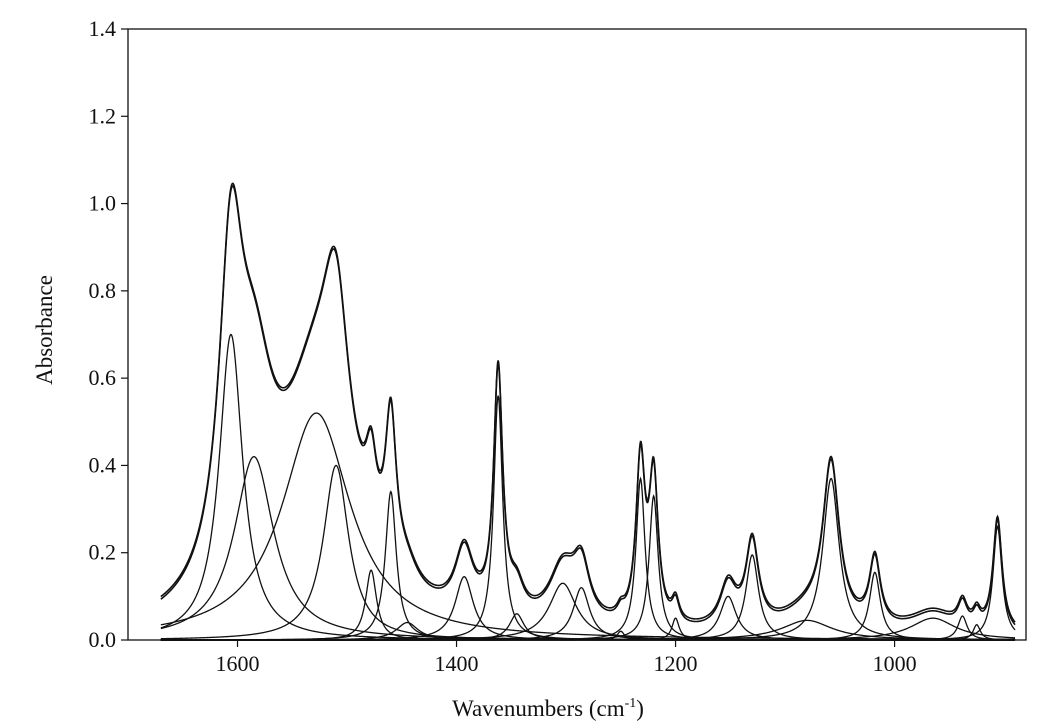 The width and height of the screenshot is (1038, 728). I want to click on x-tick-label: 1400, so click(457, 663).